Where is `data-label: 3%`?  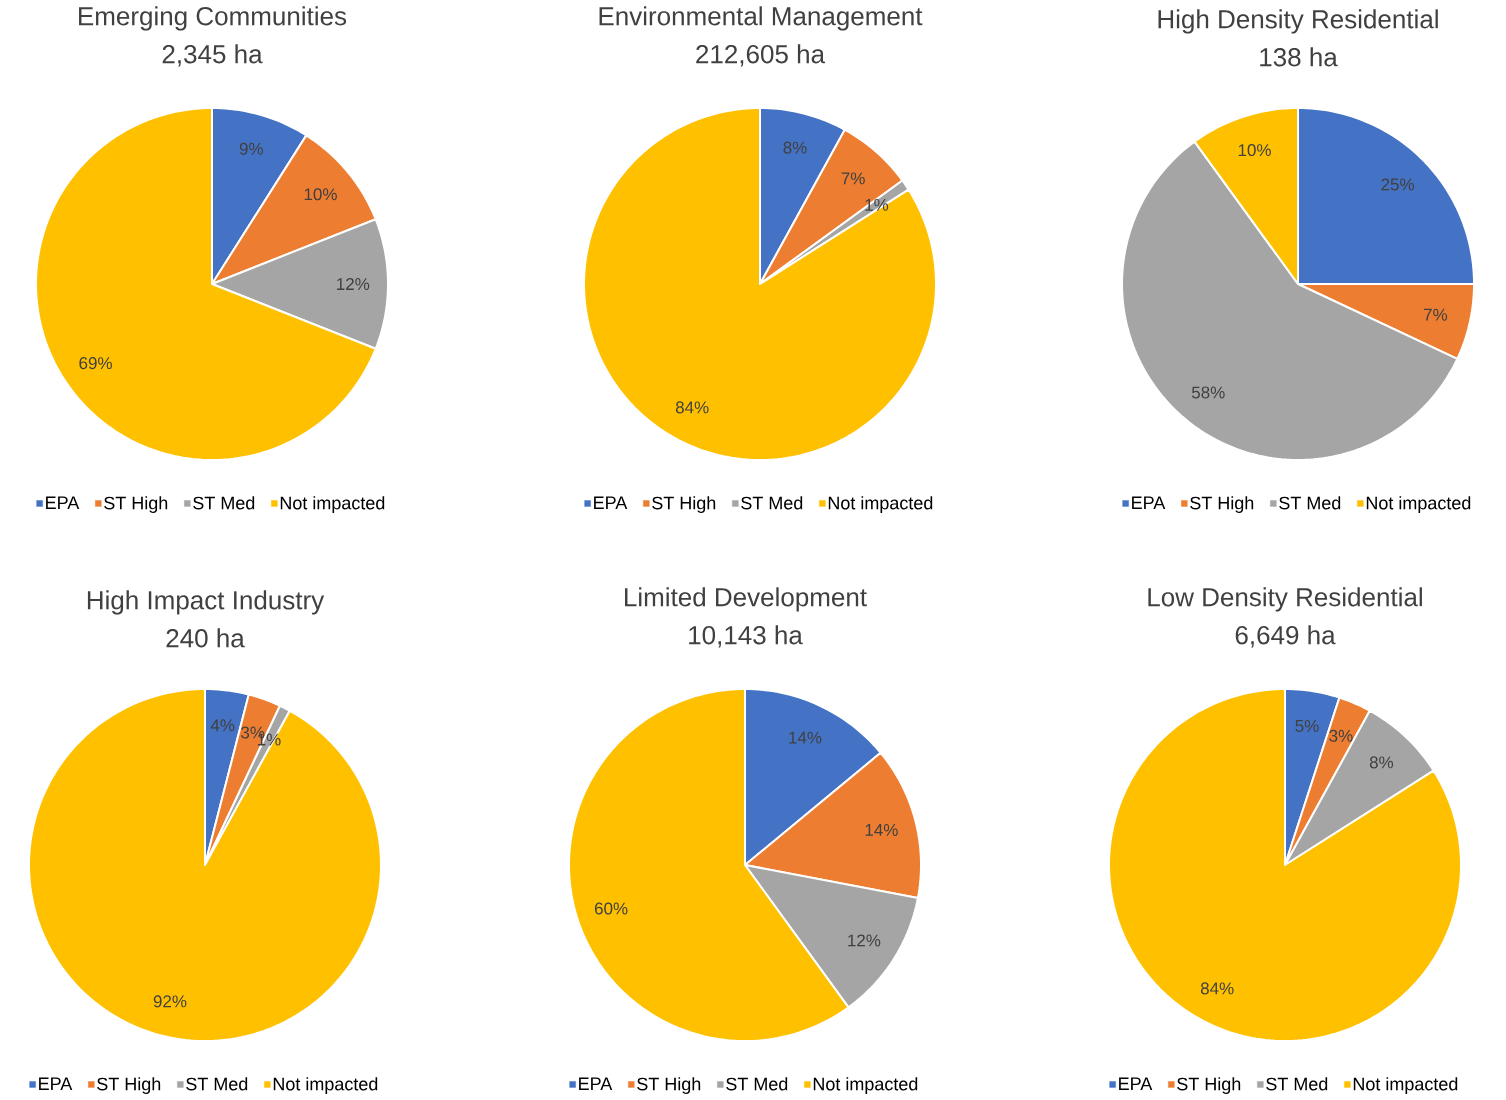
data-label: 3% is located at coordinates (1341, 735).